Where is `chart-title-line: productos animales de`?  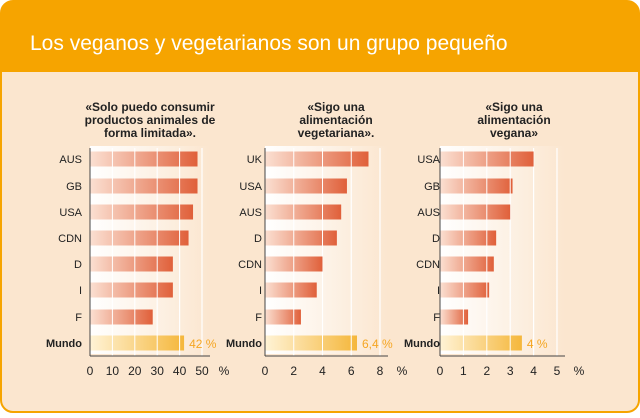 chart-title-line: productos animales de is located at coordinates (150, 120).